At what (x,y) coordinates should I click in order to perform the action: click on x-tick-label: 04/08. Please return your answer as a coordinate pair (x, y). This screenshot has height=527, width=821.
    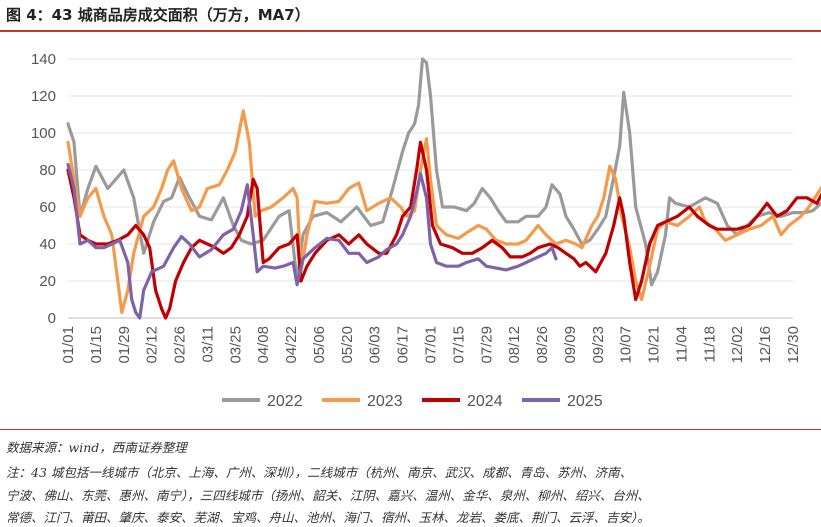
    Looking at the image, I should click on (263, 345).